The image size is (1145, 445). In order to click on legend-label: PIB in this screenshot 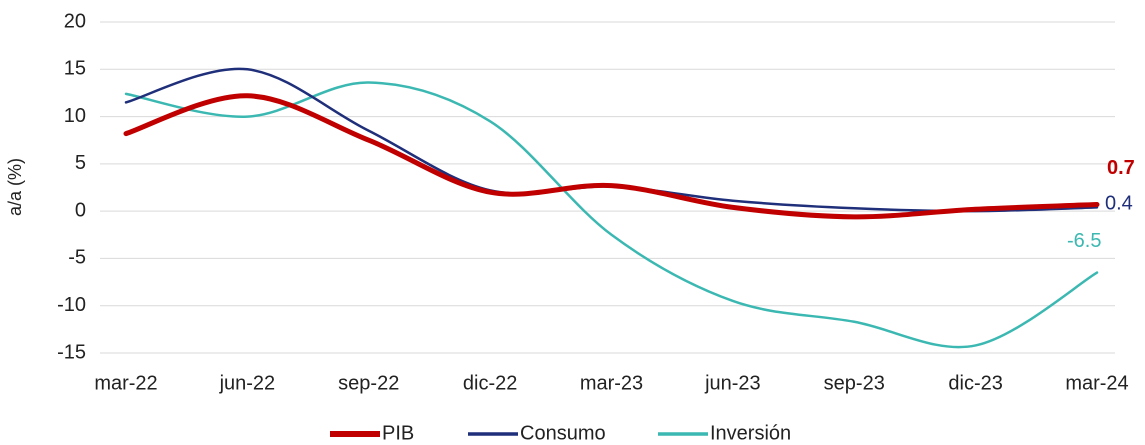, I will do `click(398, 433)`.